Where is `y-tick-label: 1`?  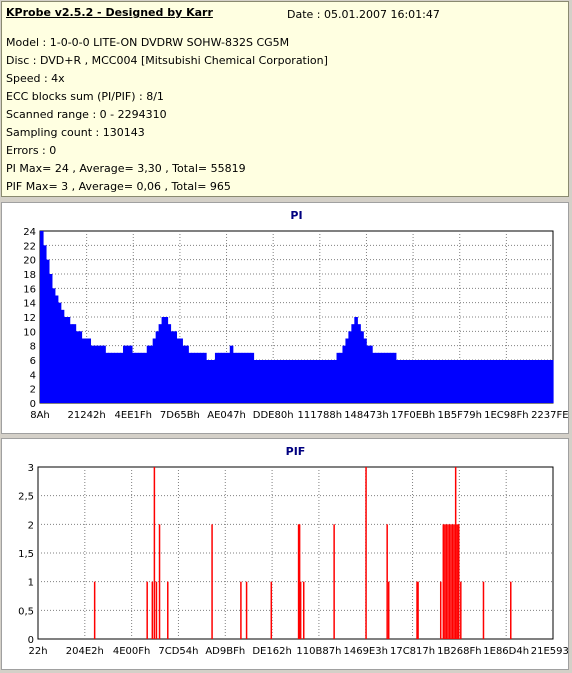 y-tick-label: 1 is located at coordinates (31, 583).